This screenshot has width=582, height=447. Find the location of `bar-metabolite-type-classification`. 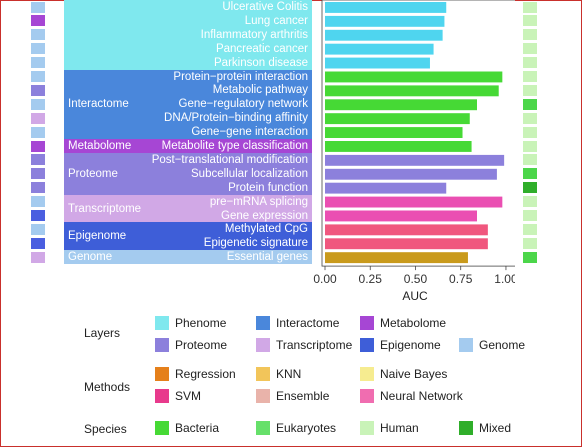

bar-metabolite-type-classification is located at coordinates (398, 146).